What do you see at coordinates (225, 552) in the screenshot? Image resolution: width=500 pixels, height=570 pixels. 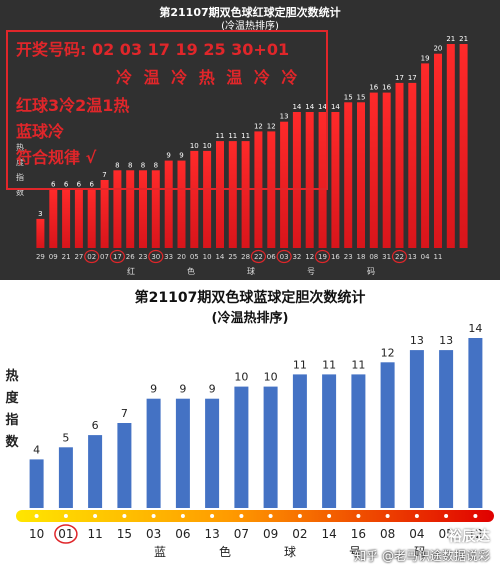 I see `blue-xlabel-char: 色` at bounding box center [225, 552].